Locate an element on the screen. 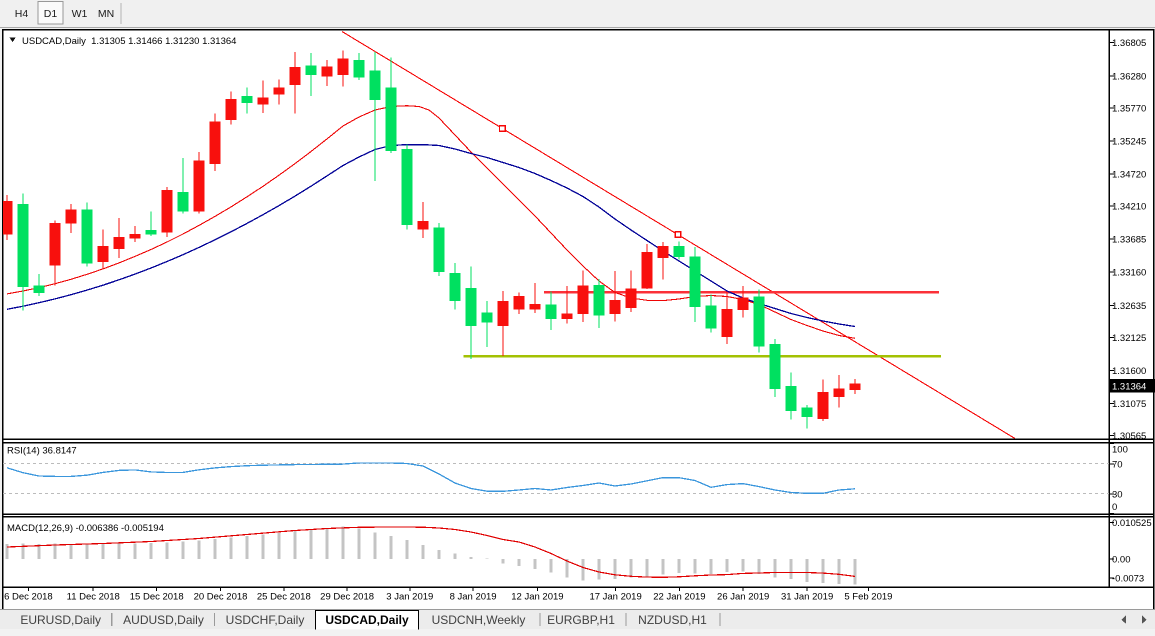  svg-text: EURUSD,Daily is located at coordinates (60, 620).